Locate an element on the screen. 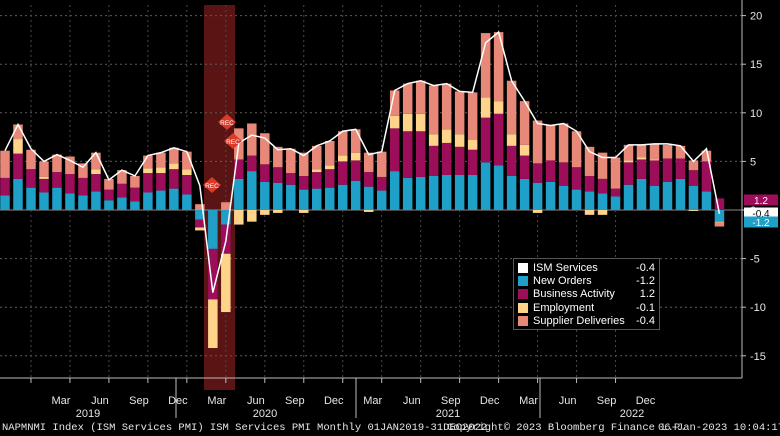 This screenshot has width=780, height=436. value-label-box is located at coordinates (761, 213).